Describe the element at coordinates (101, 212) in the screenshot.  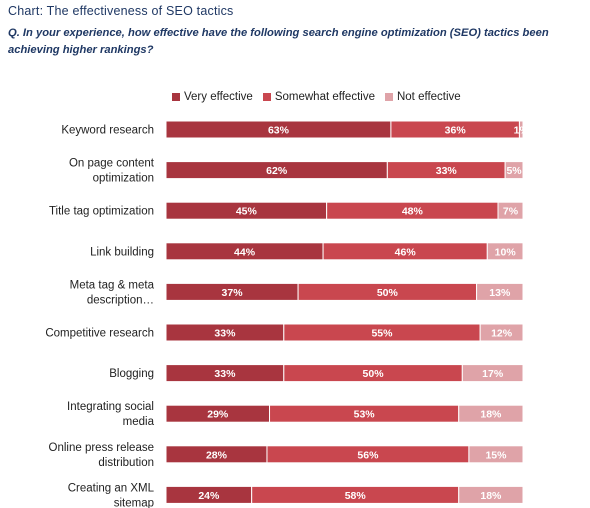
I see `category-label-row-3: Title tag optimization` at that location.